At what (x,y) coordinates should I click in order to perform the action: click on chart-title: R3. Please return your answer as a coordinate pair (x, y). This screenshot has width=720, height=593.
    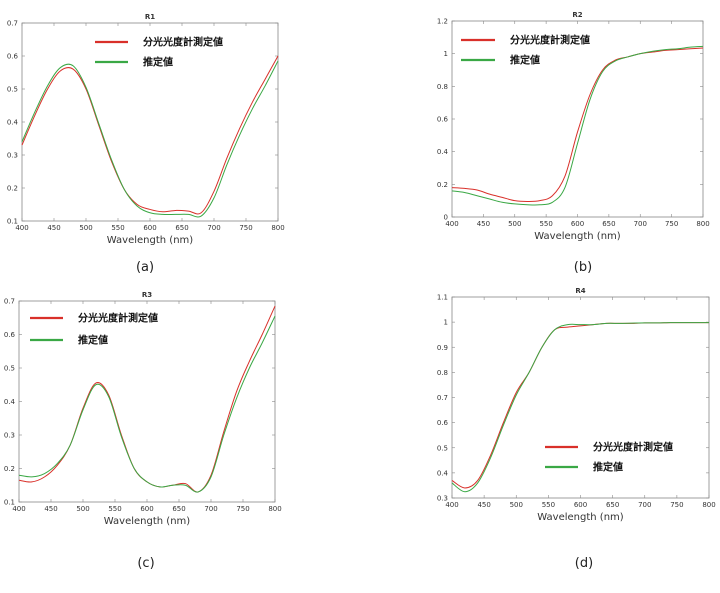
    Looking at the image, I should click on (147, 295).